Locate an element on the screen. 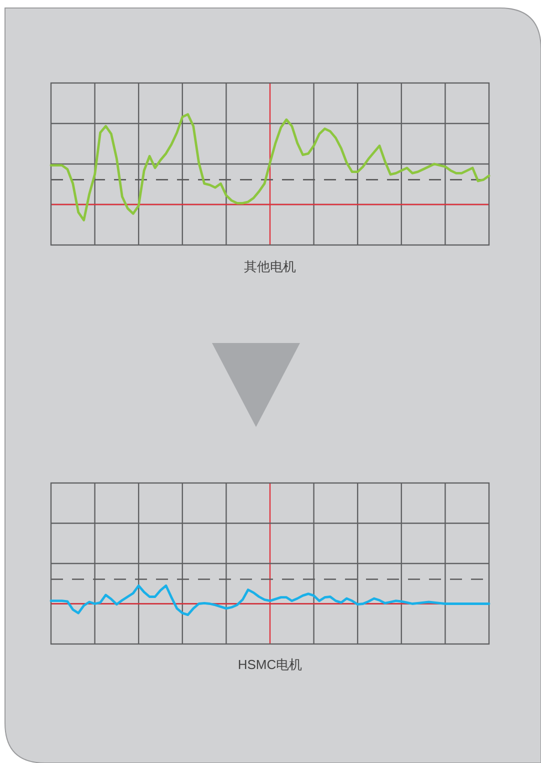 This screenshot has width=541, height=763. x-axis-title: HSMC电机 is located at coordinates (270, 664).